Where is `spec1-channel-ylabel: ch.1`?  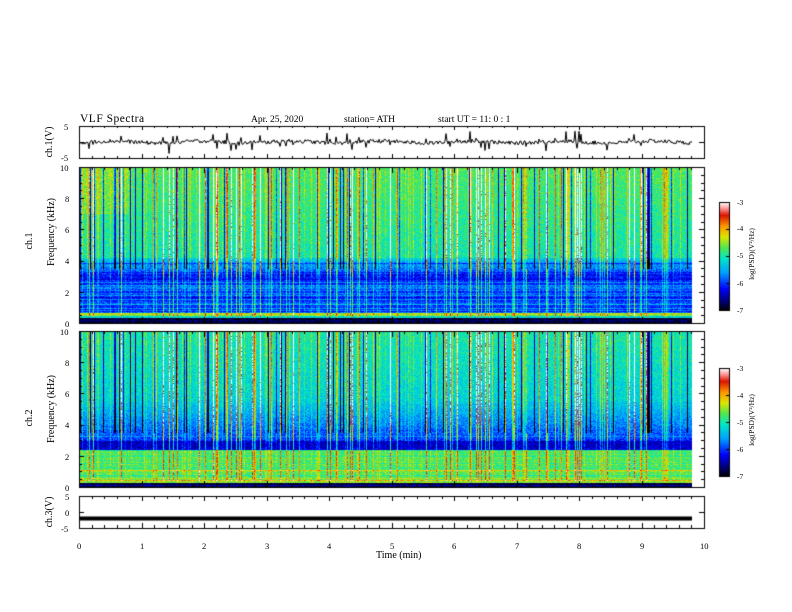
spec1-channel-ylabel: ch.1 is located at coordinates (29, 241).